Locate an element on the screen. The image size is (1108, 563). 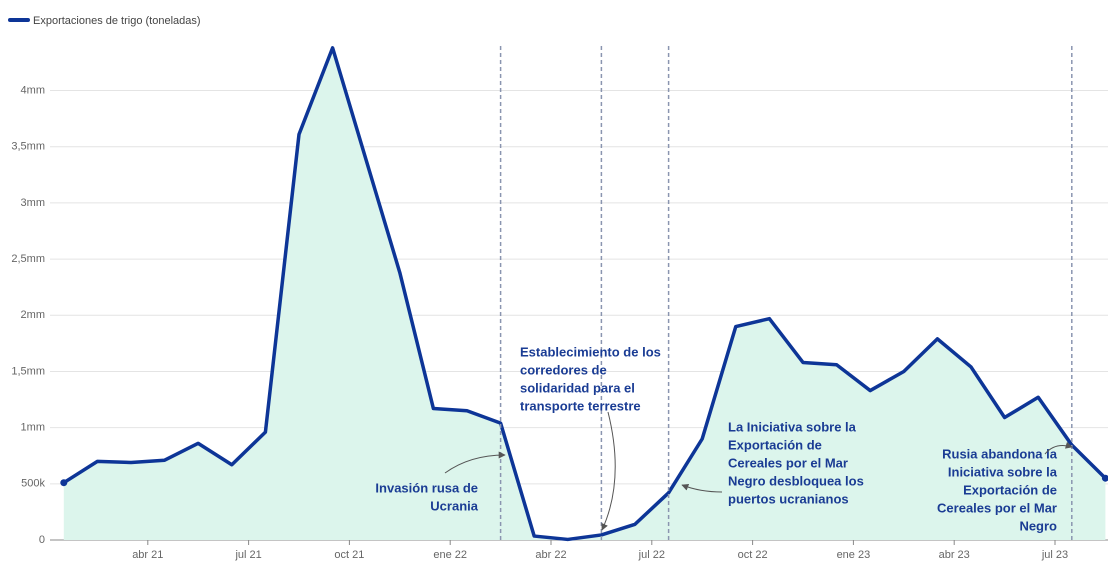
x-tick-label: ene 22 is located at coordinates (450, 555).